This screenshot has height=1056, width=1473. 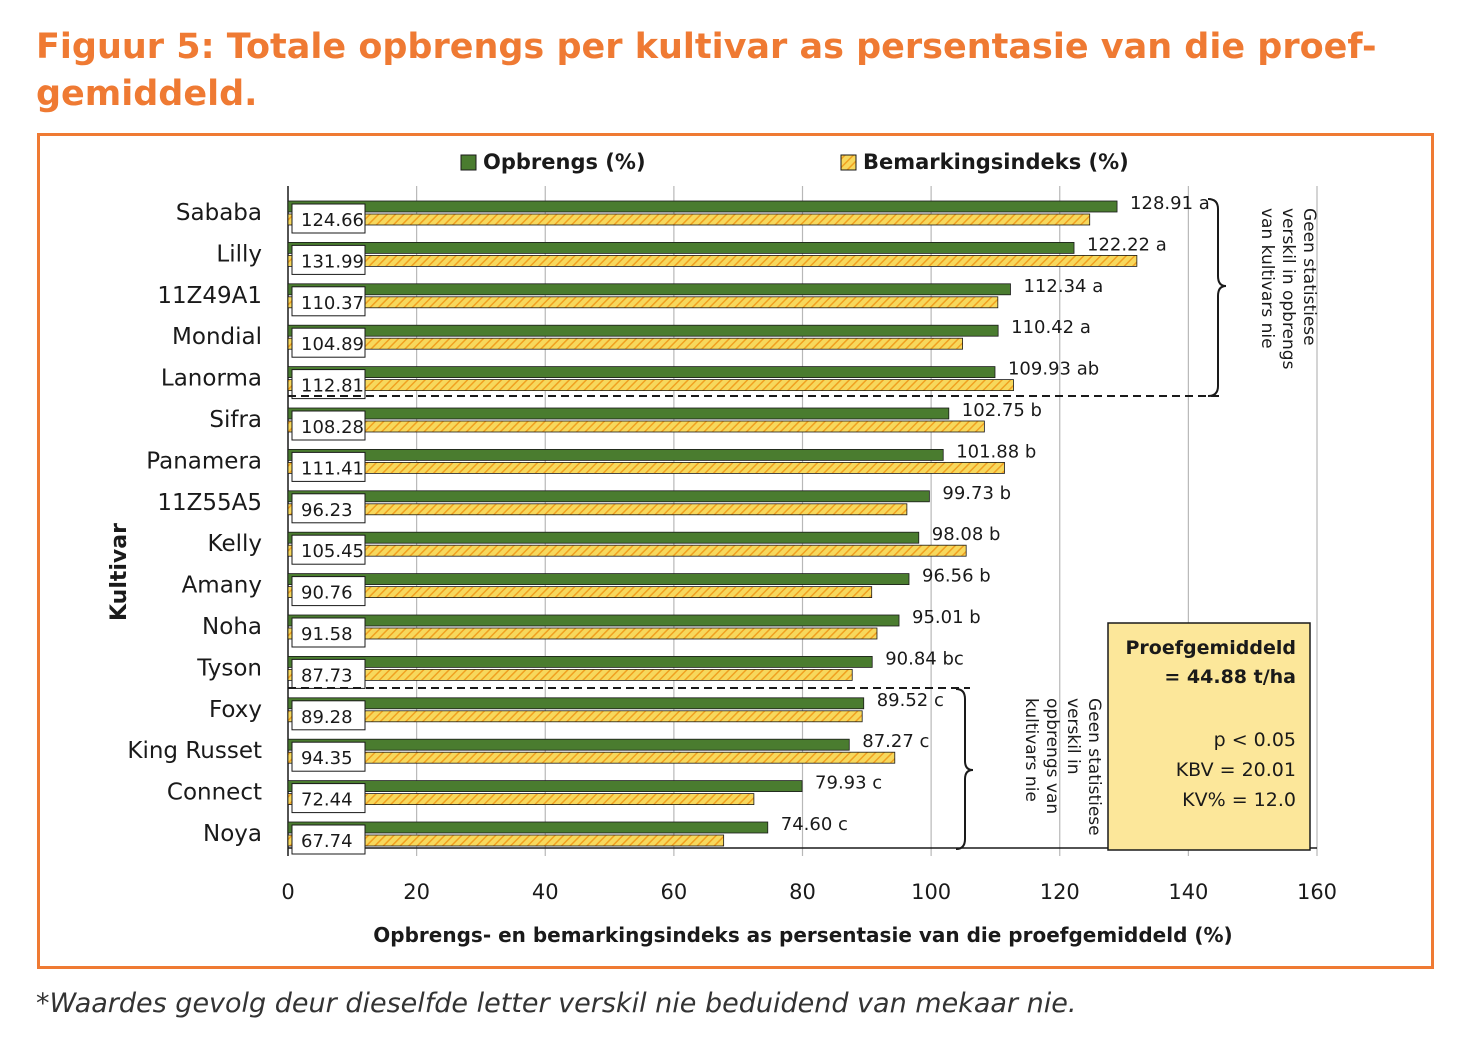 I want to click on x-tick-label: 100, so click(x=931, y=892).